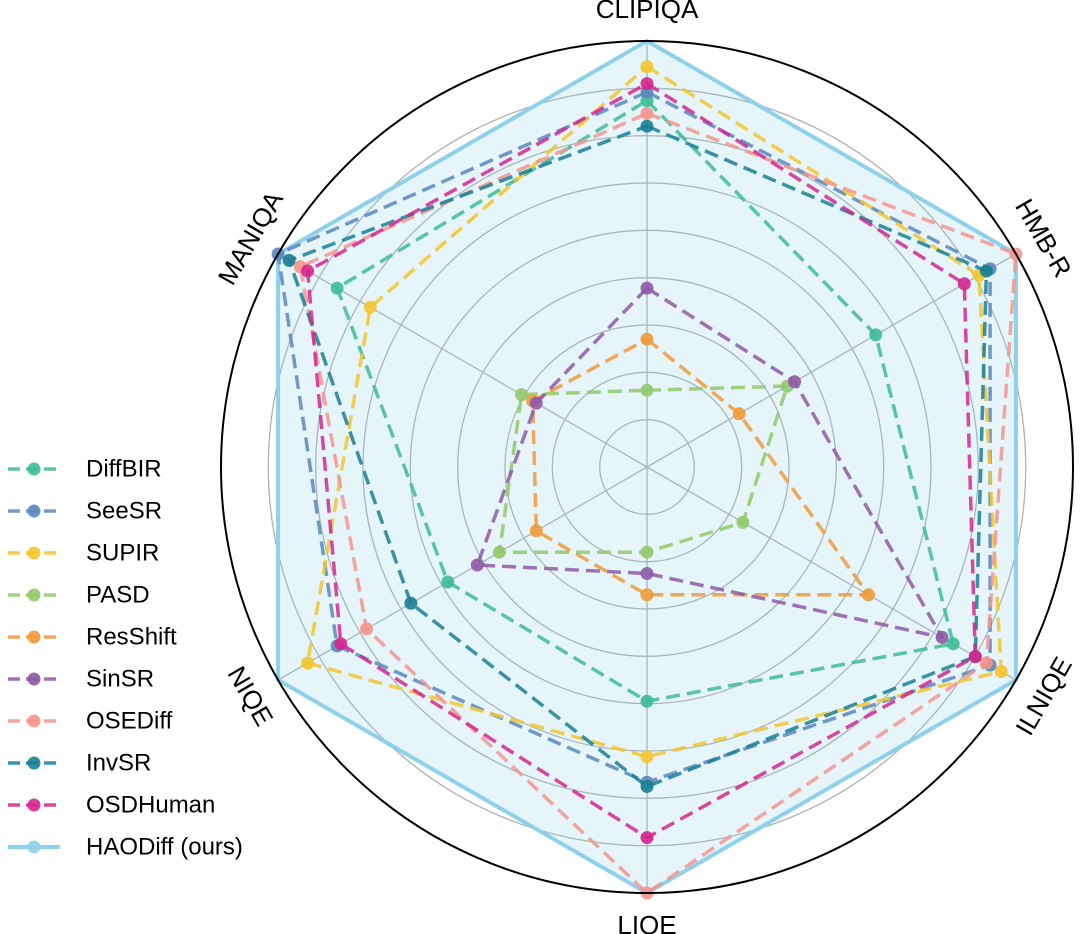 The image size is (1080, 934). I want to click on legend-item-diffbir: DiffBIR, so click(85, 469).